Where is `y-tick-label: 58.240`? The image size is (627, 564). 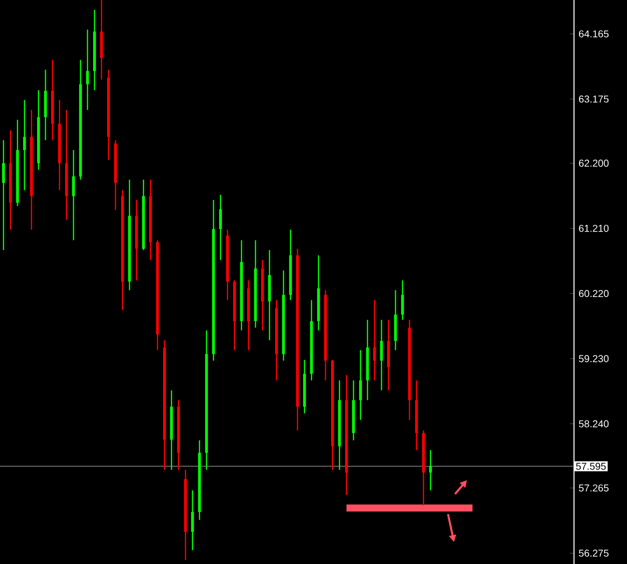 y-tick-label: 58.240 is located at coordinates (593, 424).